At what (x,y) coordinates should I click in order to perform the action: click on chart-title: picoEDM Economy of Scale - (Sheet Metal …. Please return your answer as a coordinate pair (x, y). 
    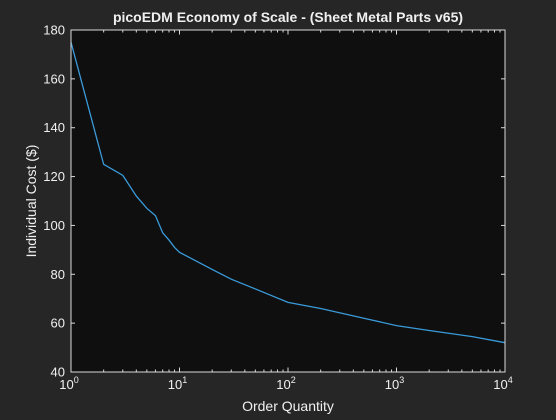
    Looking at the image, I should click on (288, 17).